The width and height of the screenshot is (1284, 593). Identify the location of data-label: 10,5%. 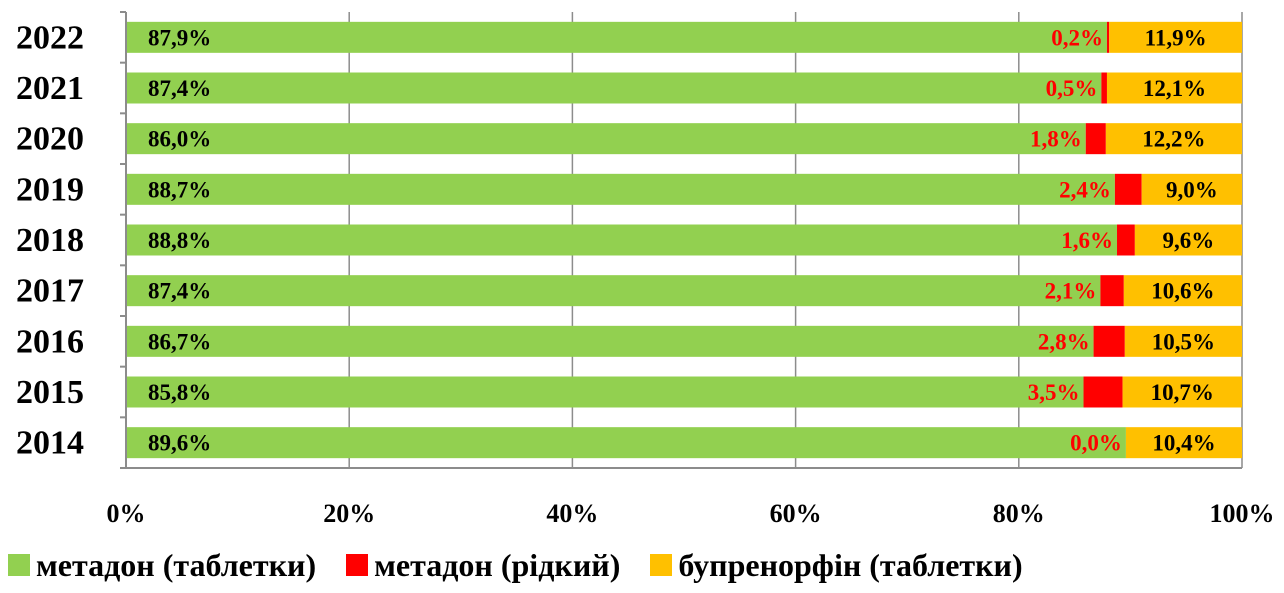
(1183, 341).